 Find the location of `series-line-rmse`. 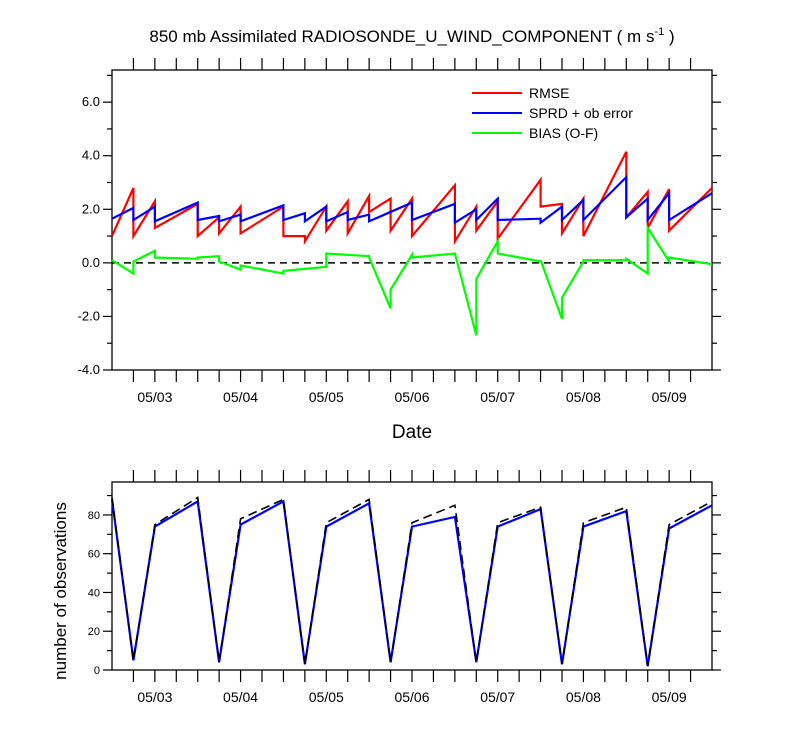

series-line-rmse is located at coordinates (411, 198).